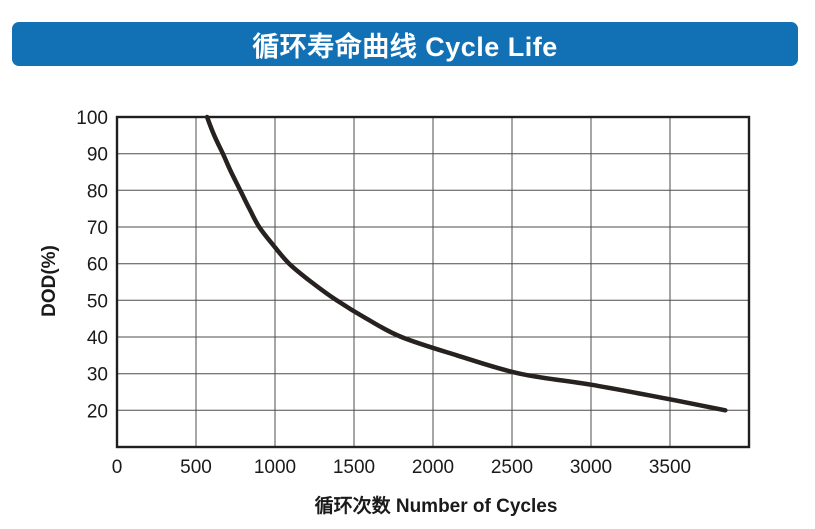  I want to click on y-tick-label: 50, so click(97, 301).